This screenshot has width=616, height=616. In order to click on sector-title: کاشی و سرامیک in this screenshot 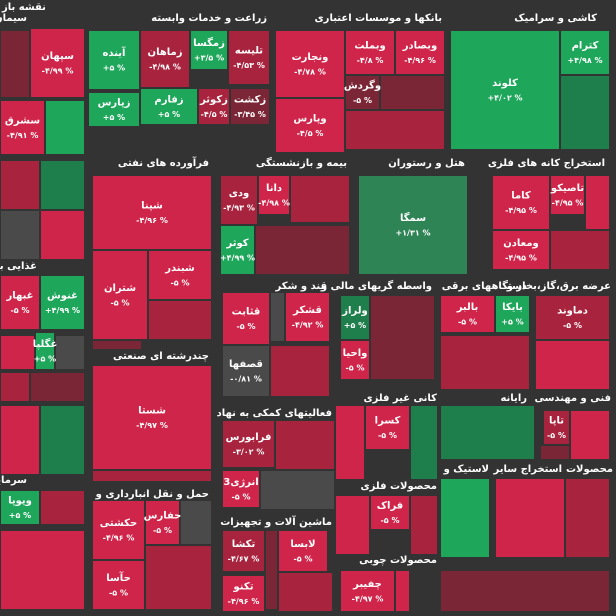, I will do `click(555, 18)`.